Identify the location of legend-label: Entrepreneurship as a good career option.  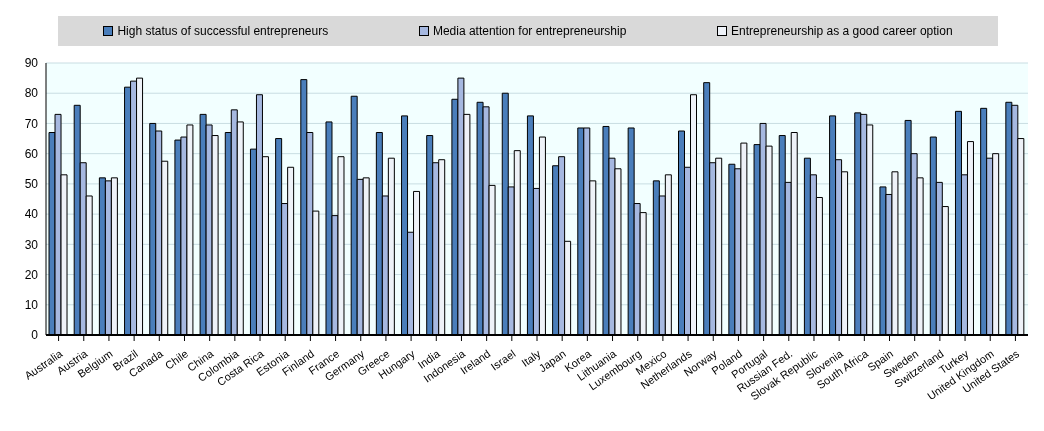
(841, 31).